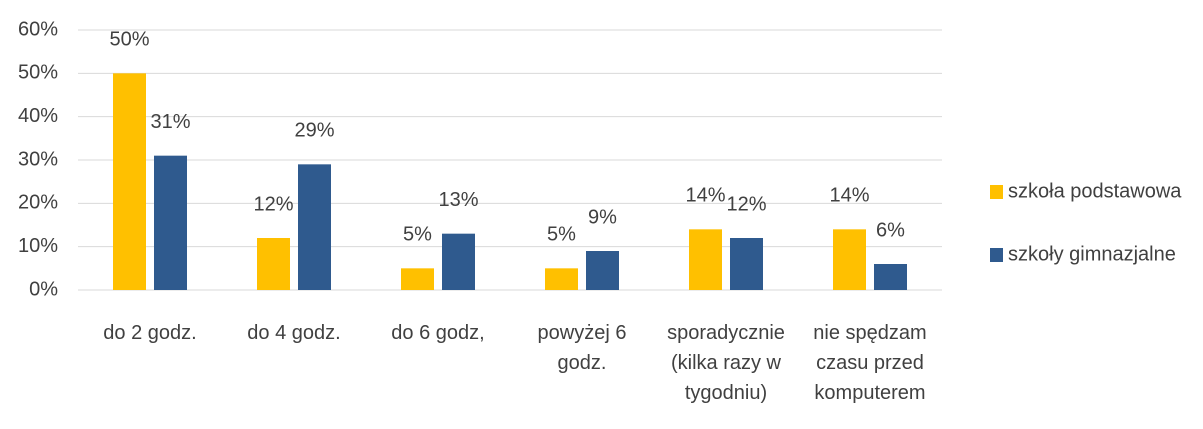 The width and height of the screenshot is (1203, 429). Describe the element at coordinates (38, 203) in the screenshot. I see `y-tick-label: 20%` at that location.